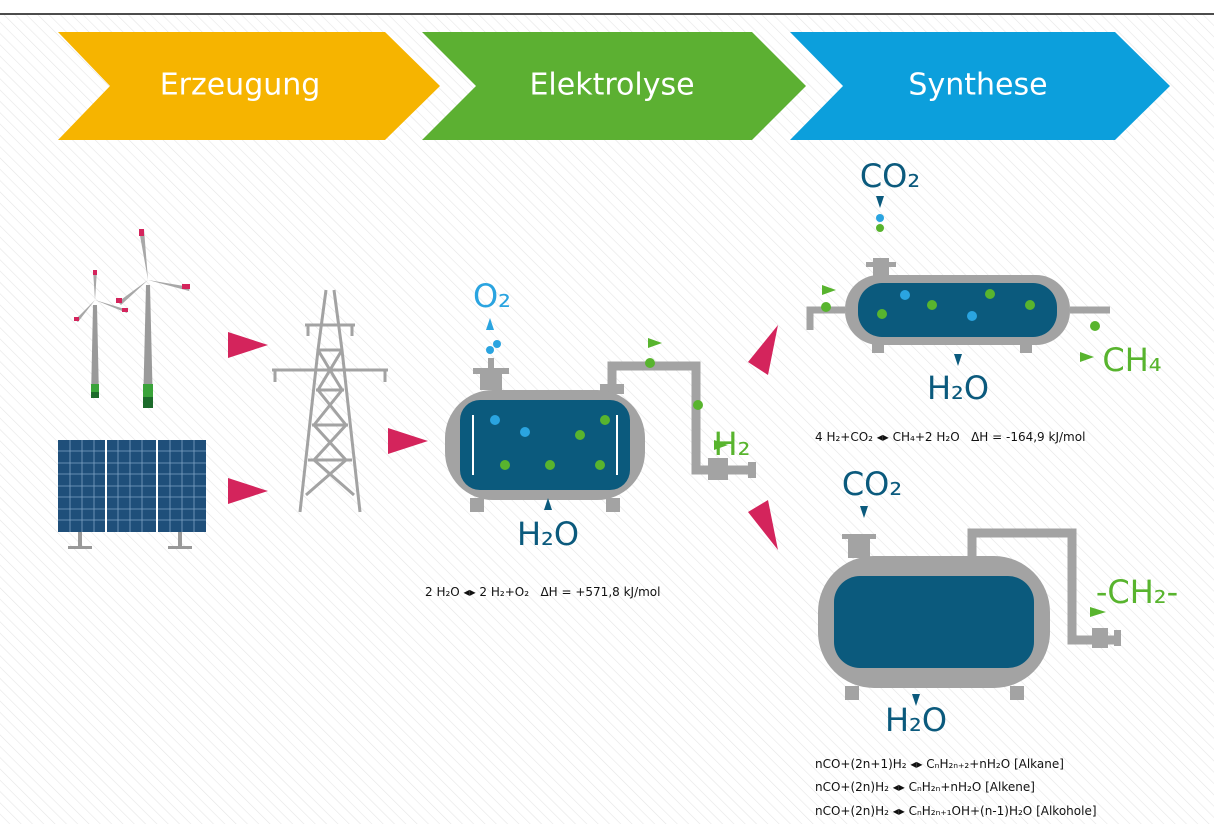 This screenshot has height=824, width=1214. Describe the element at coordinates (925, 787) in the screenshot. I see `equation: nCO+(2n)H₂ ◂▸ CₙH₂ₙ+nH₂O [Alkene]` at that location.